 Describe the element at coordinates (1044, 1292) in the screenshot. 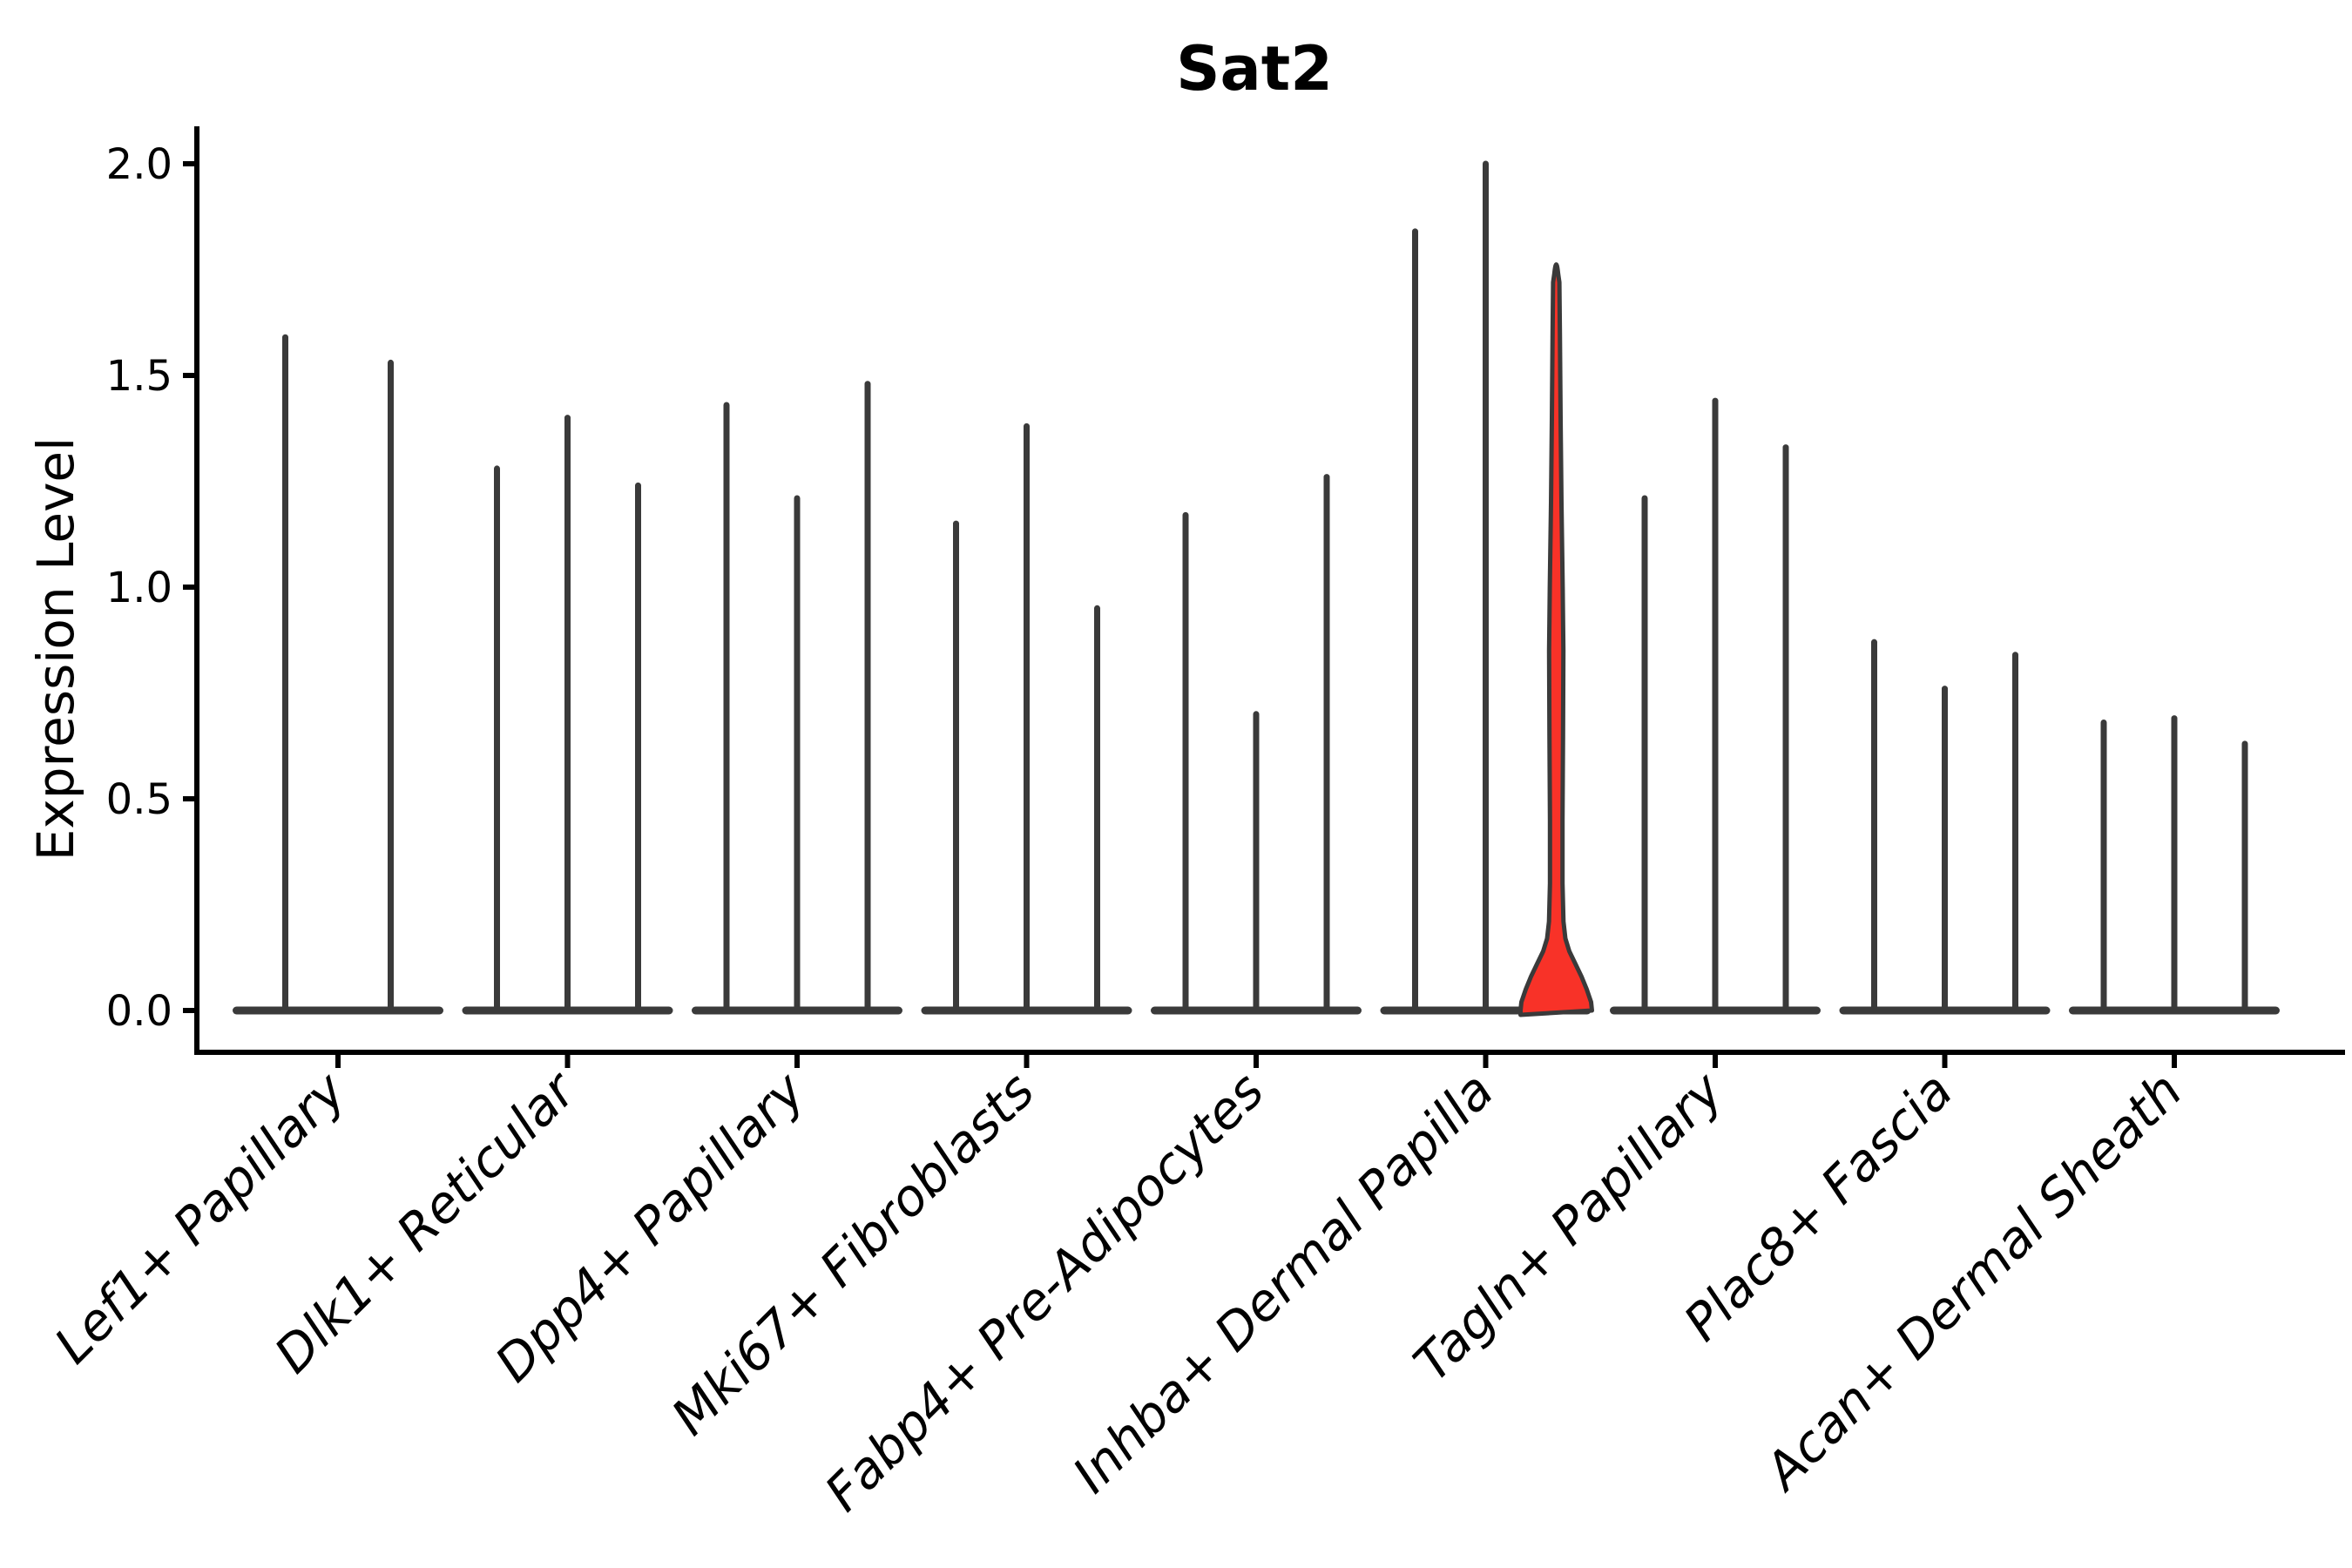

I see `x-tick-label: Fabp4+ Pre-Adipocytes` at that location.